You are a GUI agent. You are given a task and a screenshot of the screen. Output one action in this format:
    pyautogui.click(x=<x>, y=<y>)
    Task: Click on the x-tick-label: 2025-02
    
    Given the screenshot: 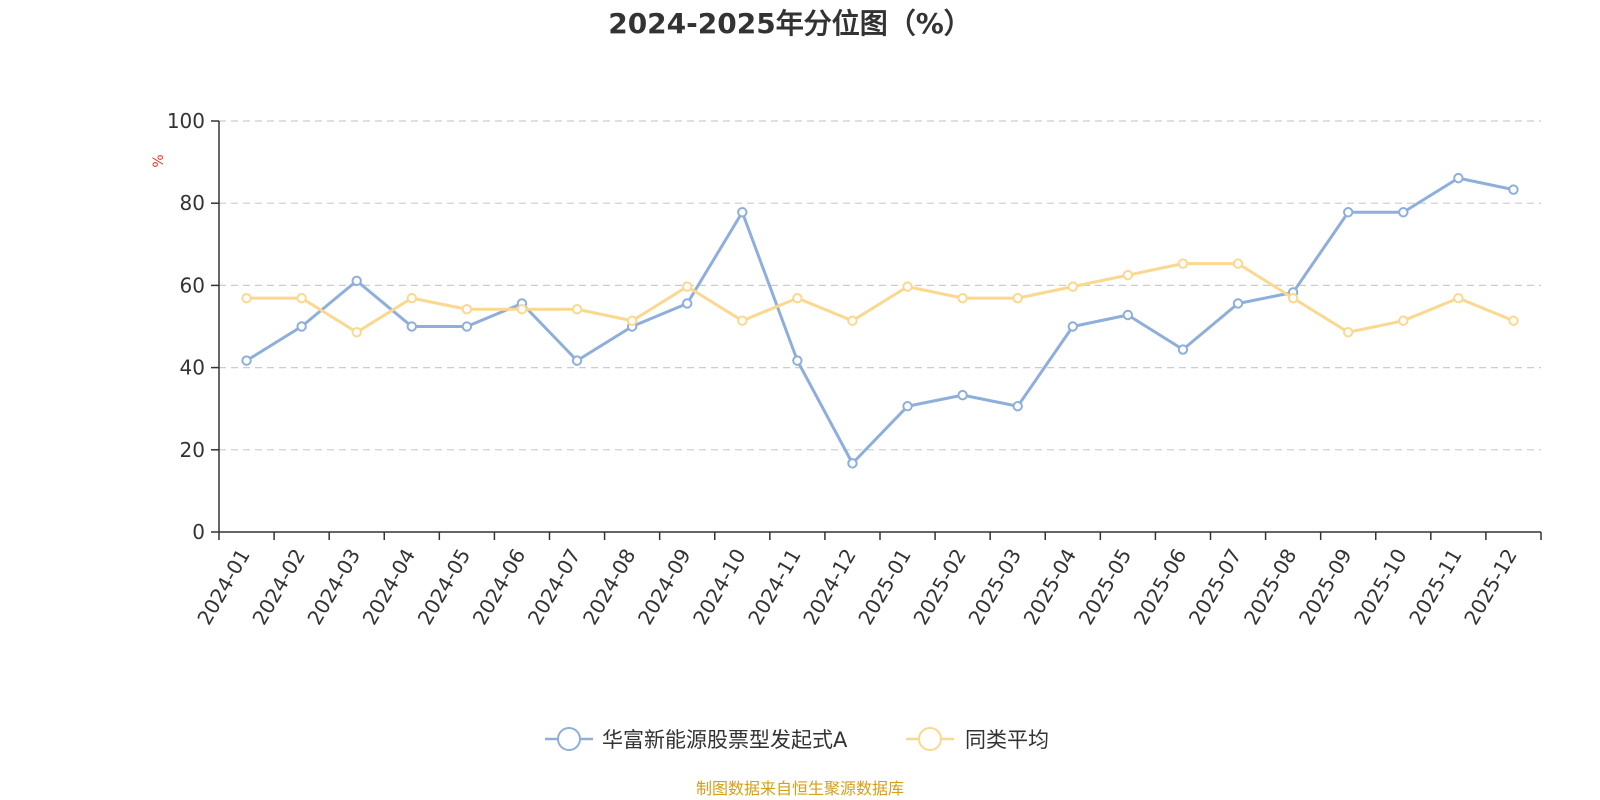 What is the action you would take?
    pyautogui.click(x=939, y=587)
    